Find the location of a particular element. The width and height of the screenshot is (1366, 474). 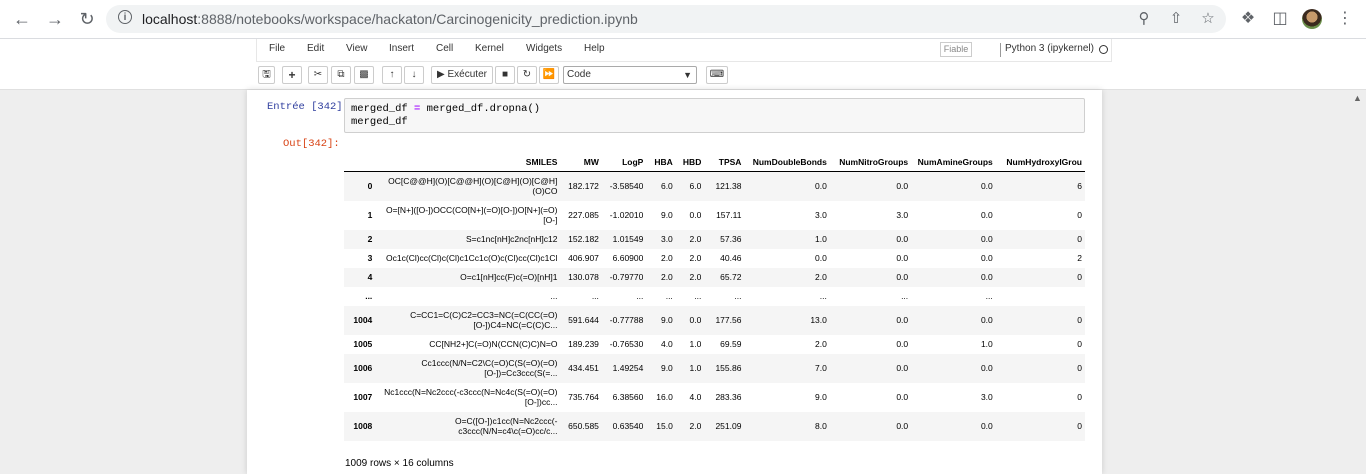

menu-kernel: Kernel is located at coordinates (489, 48).